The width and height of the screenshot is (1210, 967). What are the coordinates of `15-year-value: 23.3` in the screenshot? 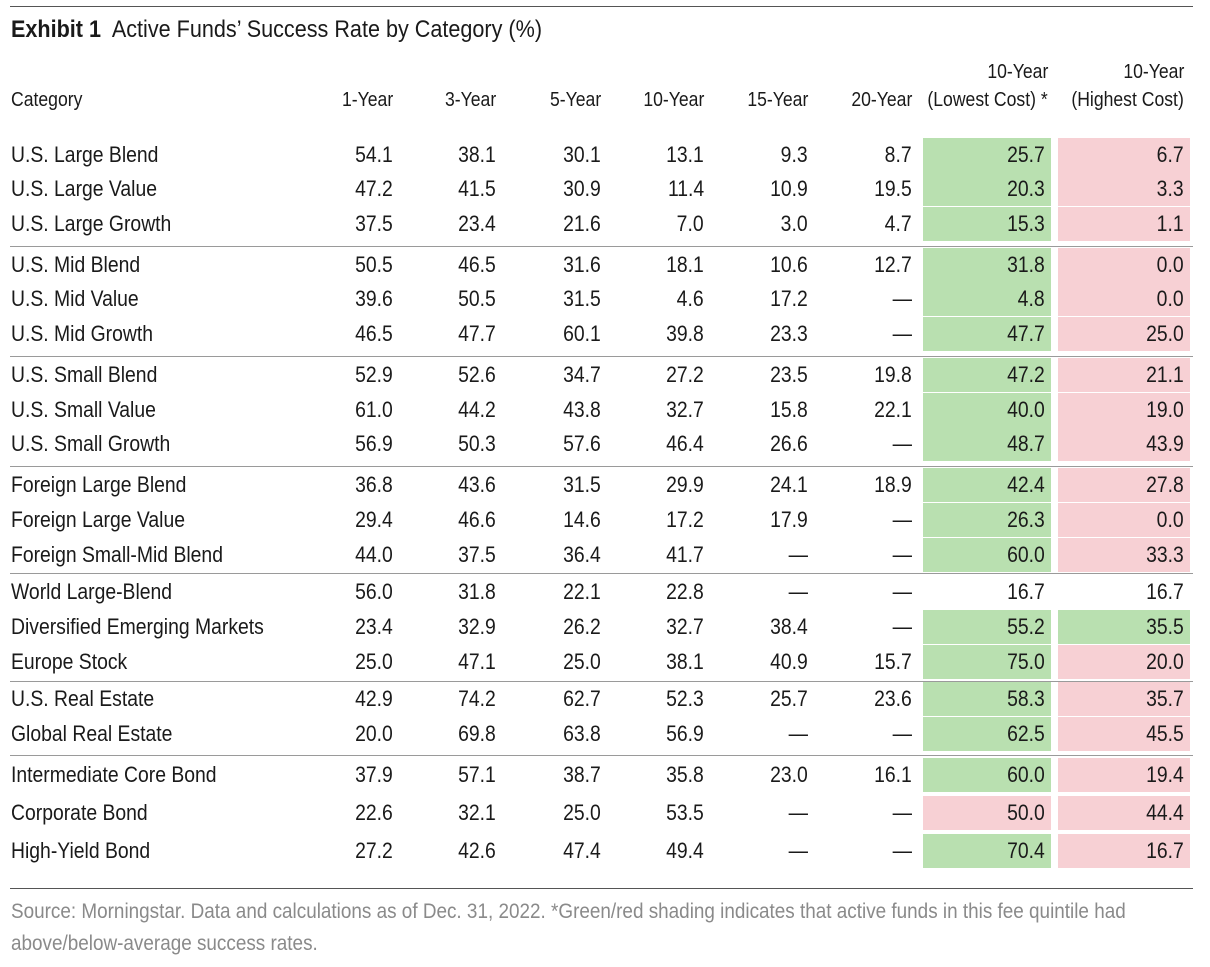 It's located at (789, 333).